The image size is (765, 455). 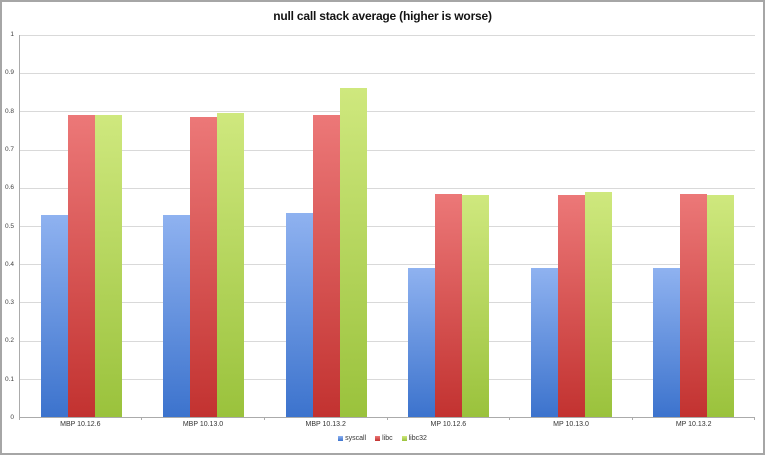 What do you see at coordinates (9, 379) in the screenshot?
I see `y-tick-label: 0.1` at bounding box center [9, 379].